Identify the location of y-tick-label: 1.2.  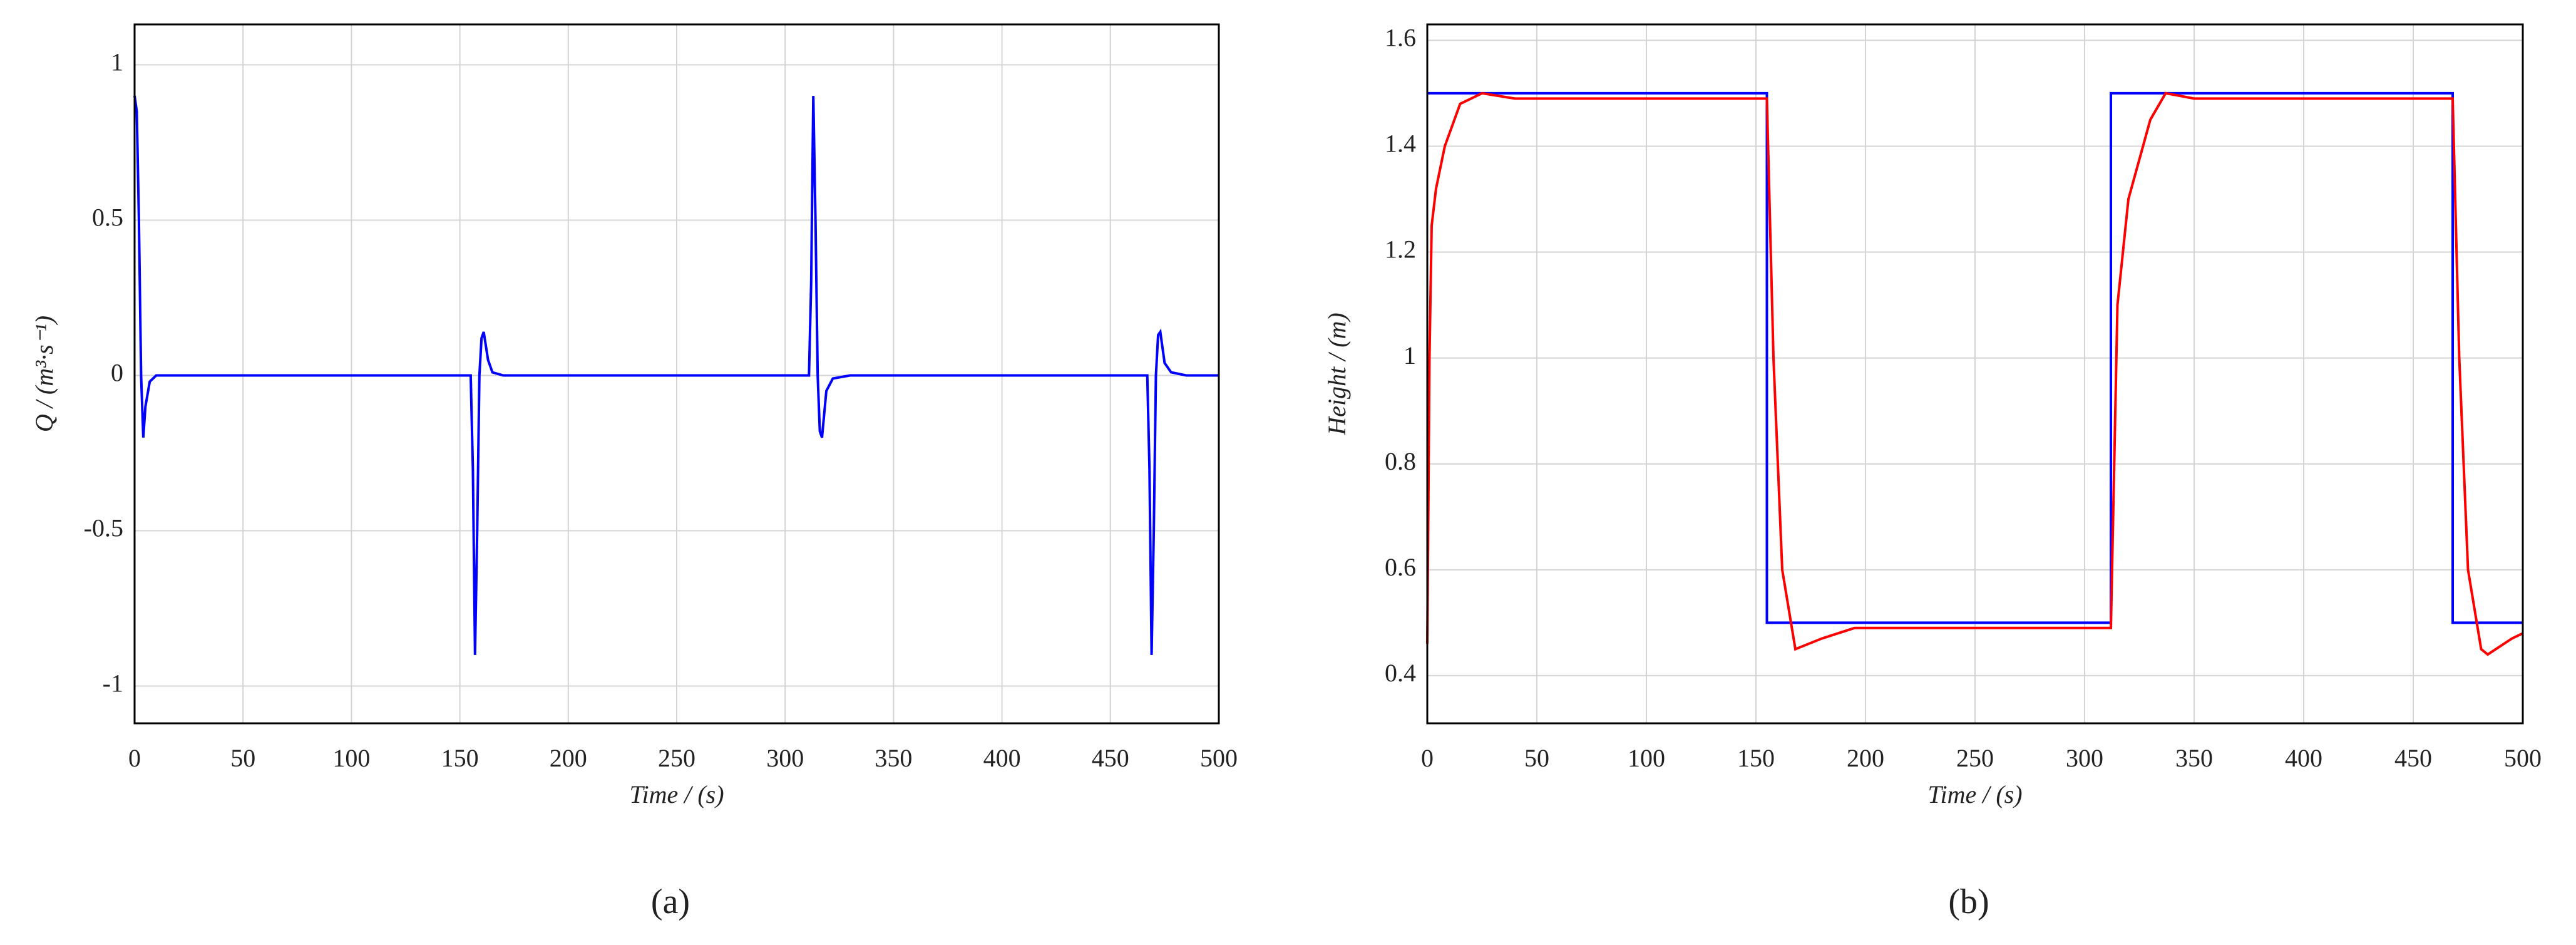
(1401, 250).